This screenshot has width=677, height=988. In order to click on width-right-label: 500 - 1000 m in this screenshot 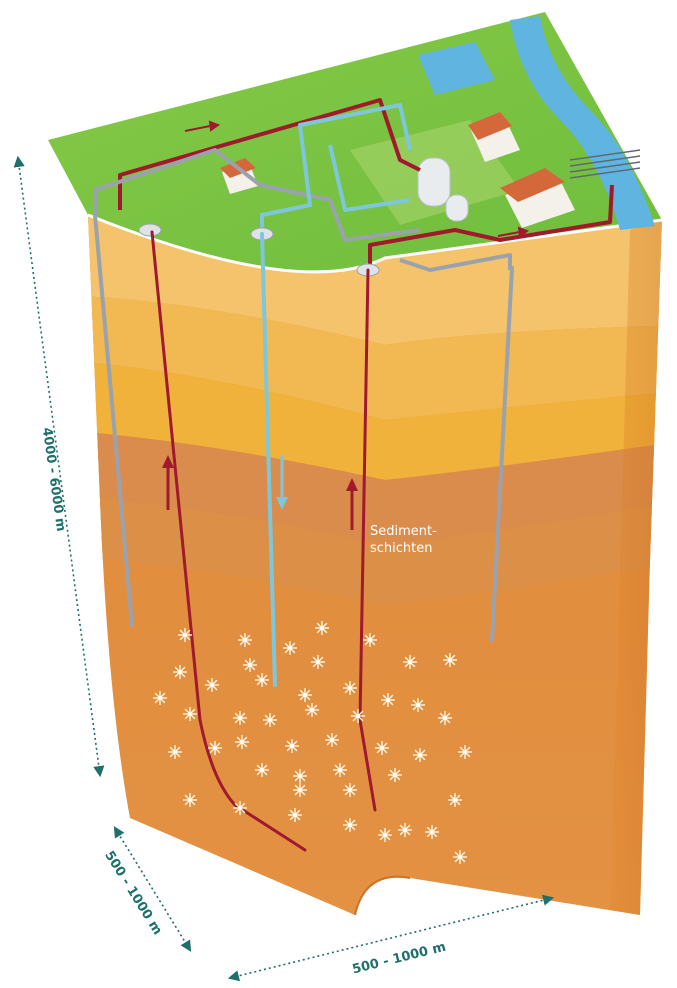, I will do `click(399, 959)`.